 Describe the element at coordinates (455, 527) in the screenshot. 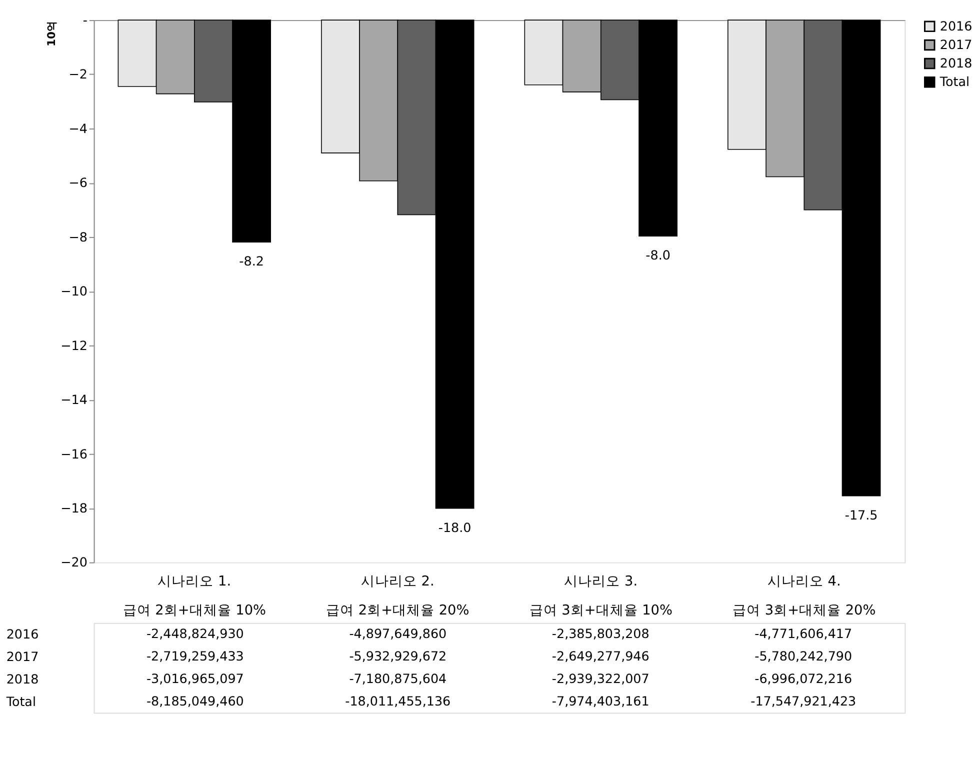

I see `data-label: -18.0` at that location.